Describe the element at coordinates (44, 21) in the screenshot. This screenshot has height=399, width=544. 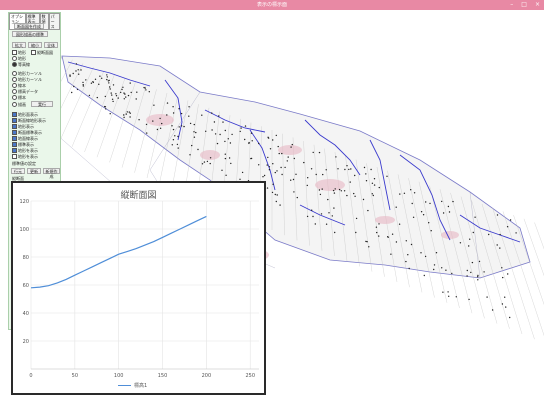
I see `tab-values: 数値` at that location.